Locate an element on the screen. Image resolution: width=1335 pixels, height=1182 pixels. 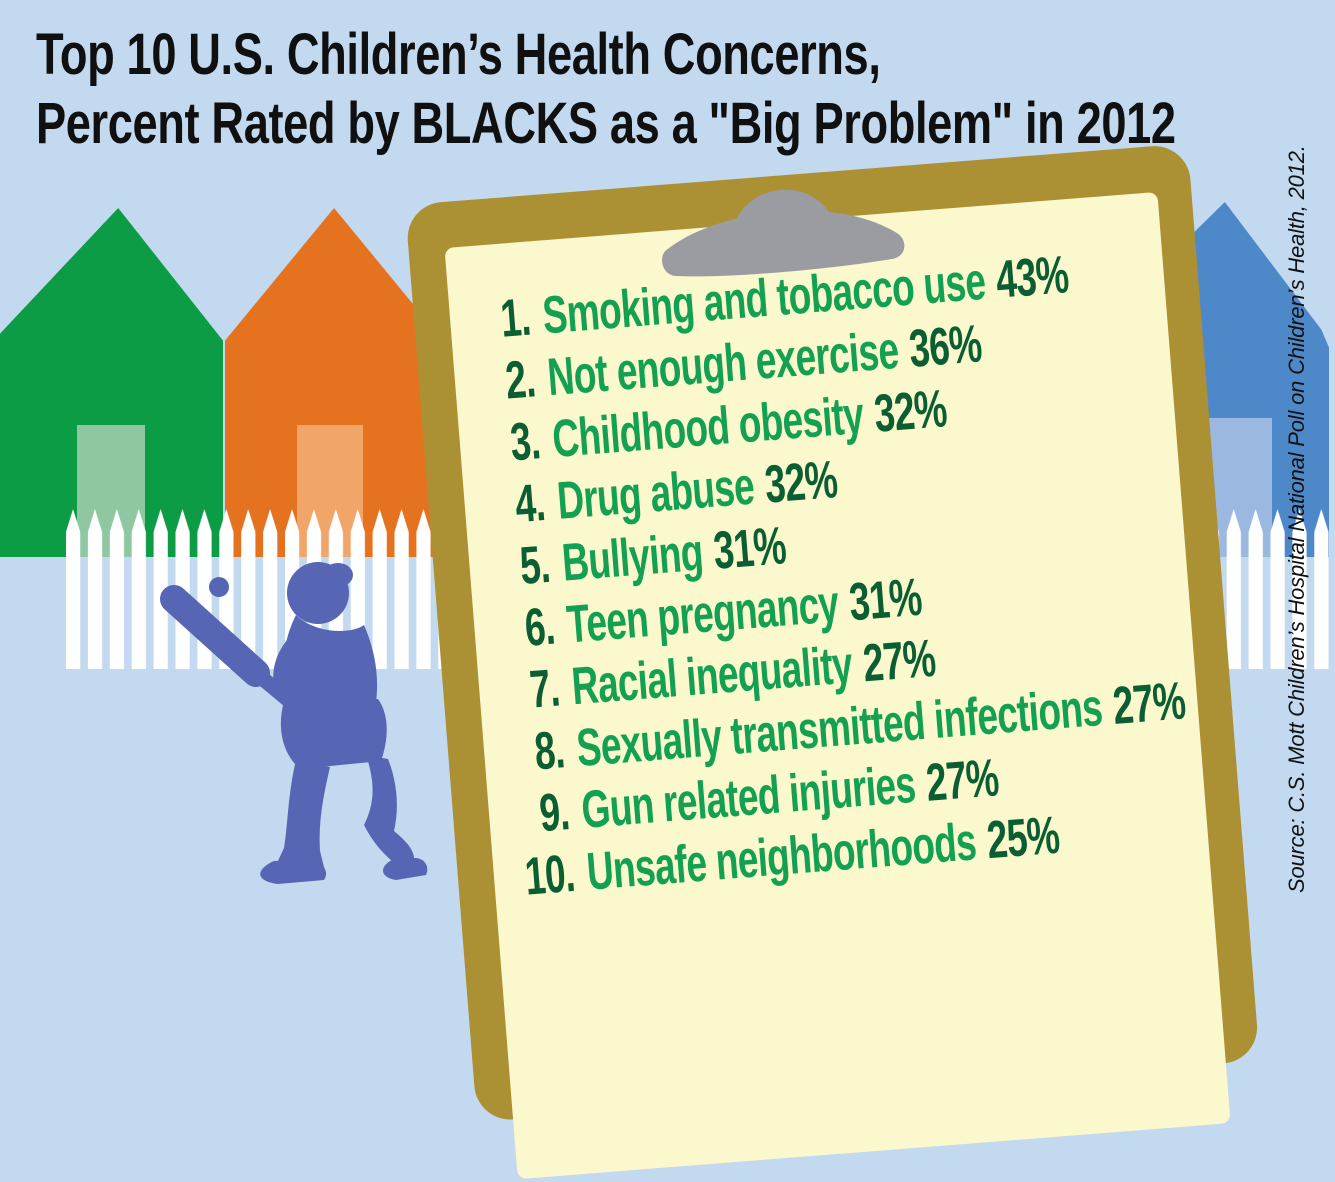
clipboard-clip-icon is located at coordinates (783, 233).